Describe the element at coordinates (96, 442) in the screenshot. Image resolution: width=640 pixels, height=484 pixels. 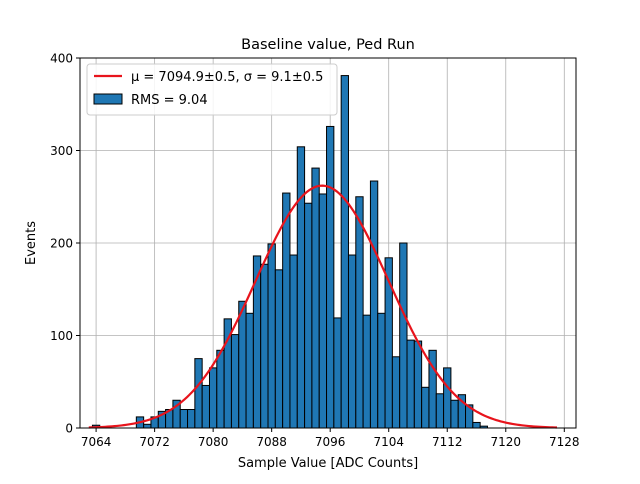
I see `x-tick-label: 7064` at that location.